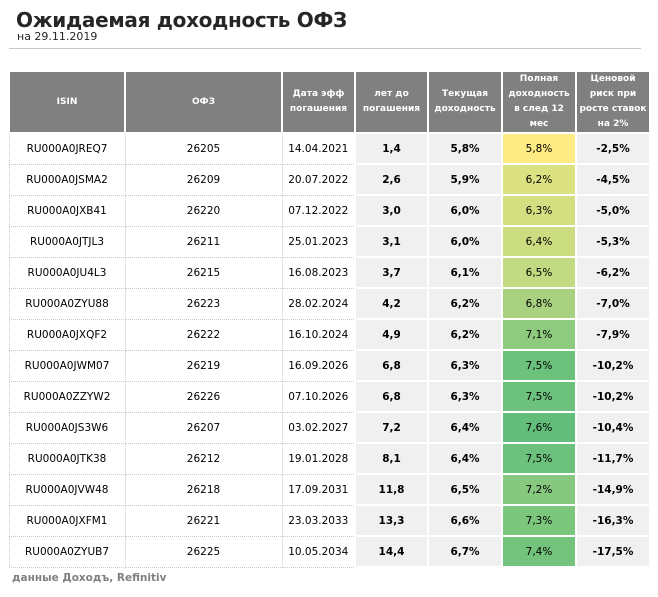 The height and width of the screenshot is (597, 658). Describe the element at coordinates (613, 210) in the screenshot. I see `cell-price-risk: -5,0%` at that location.